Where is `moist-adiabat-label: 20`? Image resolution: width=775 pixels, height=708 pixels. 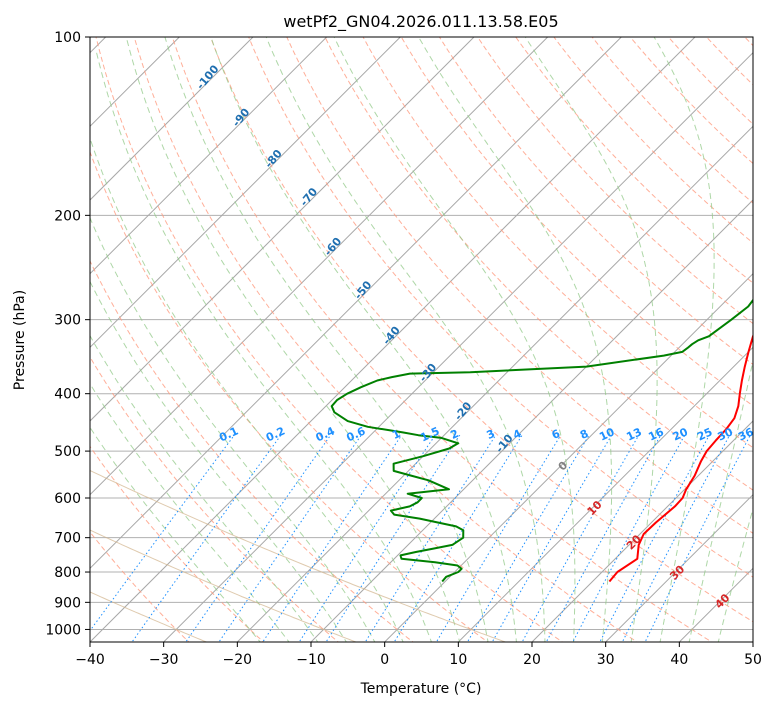 moist-adiabat-label: 20 is located at coordinates (634, 542).